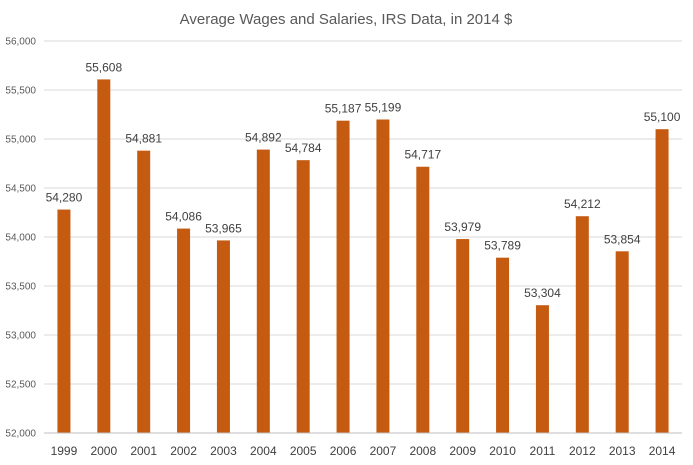 The image size is (693, 465). What do you see at coordinates (104, 256) in the screenshot?
I see `bar-2000` at bounding box center [104, 256].